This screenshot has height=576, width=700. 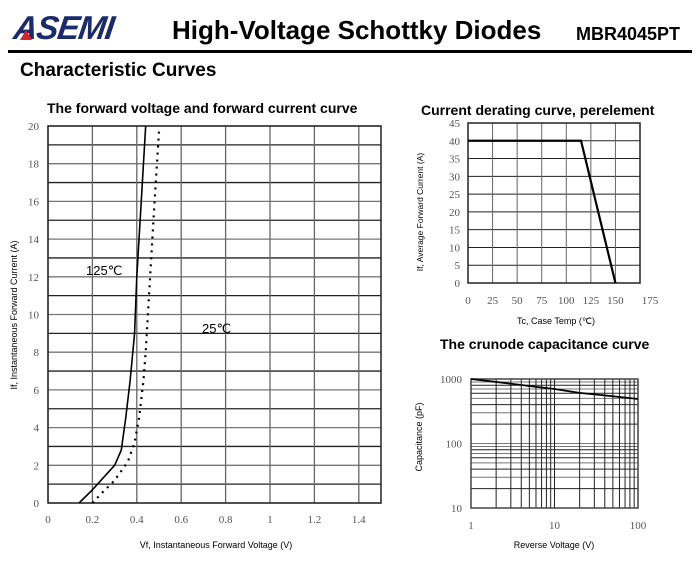 What do you see at coordinates (455, 177) in the screenshot?
I see `y-tick-label: 30` at bounding box center [455, 177].